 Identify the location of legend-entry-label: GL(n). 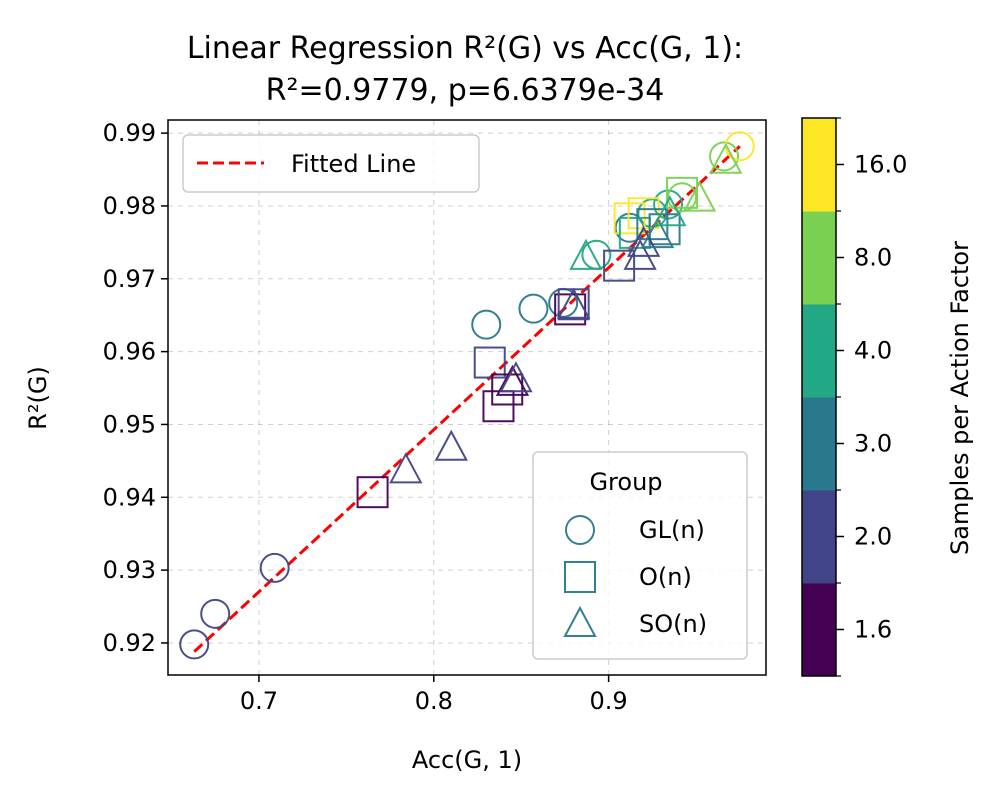
(672, 530).